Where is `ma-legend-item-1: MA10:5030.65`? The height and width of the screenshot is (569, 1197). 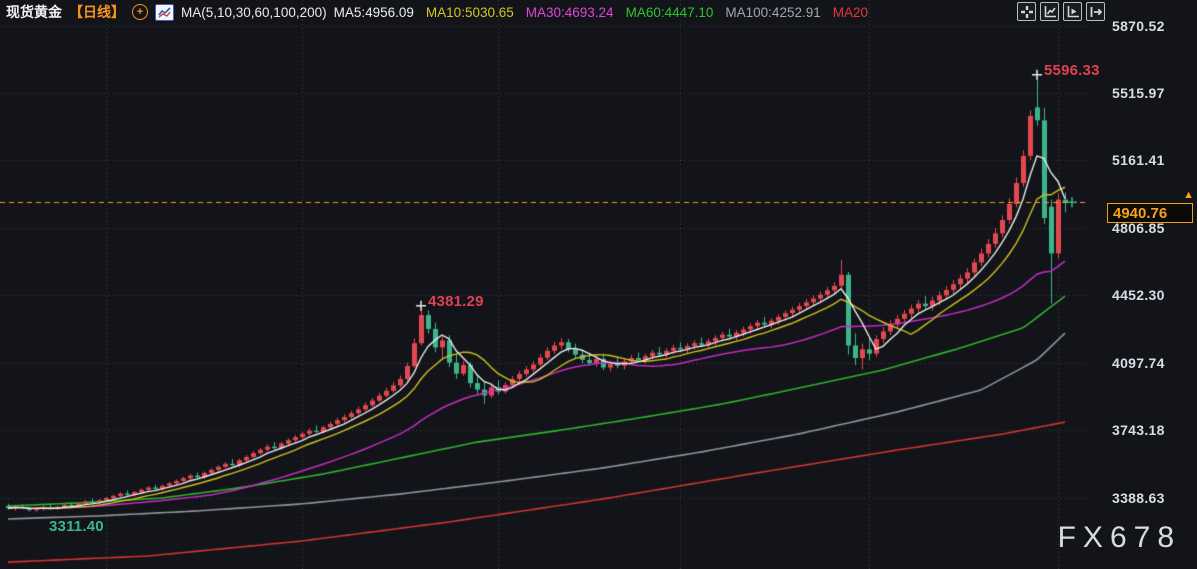 ma-legend-item-1: MA10:5030.65 is located at coordinates (469, 12).